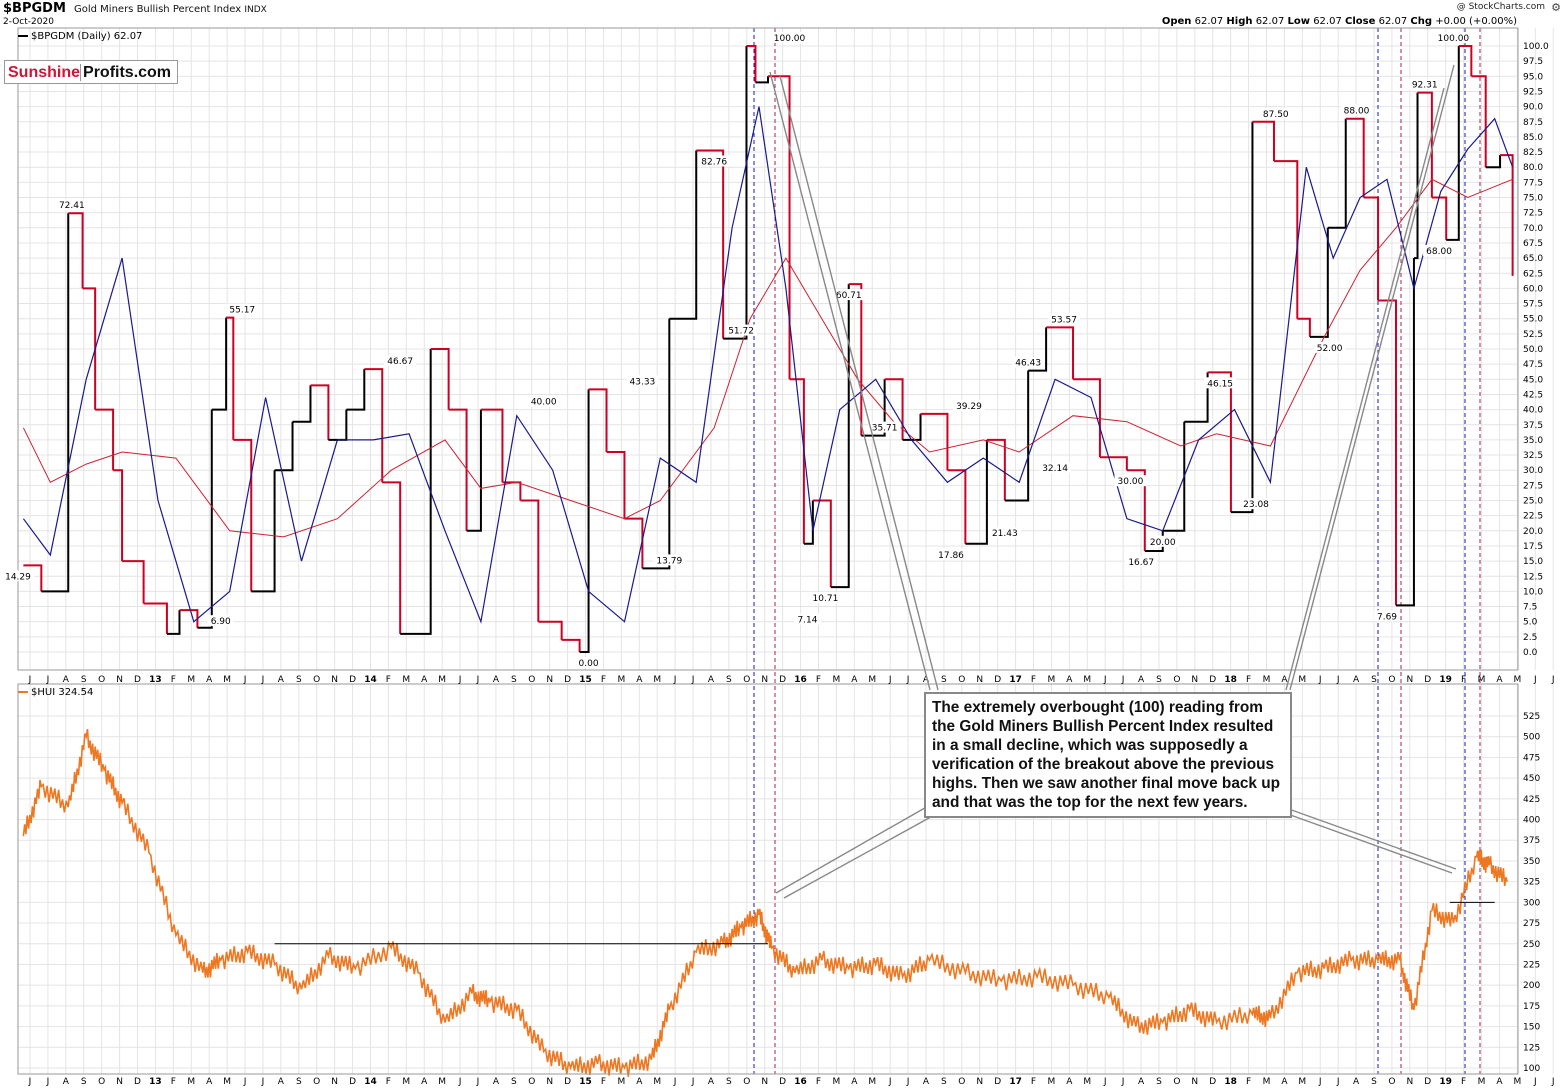  I want to click on value-label: 82.76, so click(714, 162).